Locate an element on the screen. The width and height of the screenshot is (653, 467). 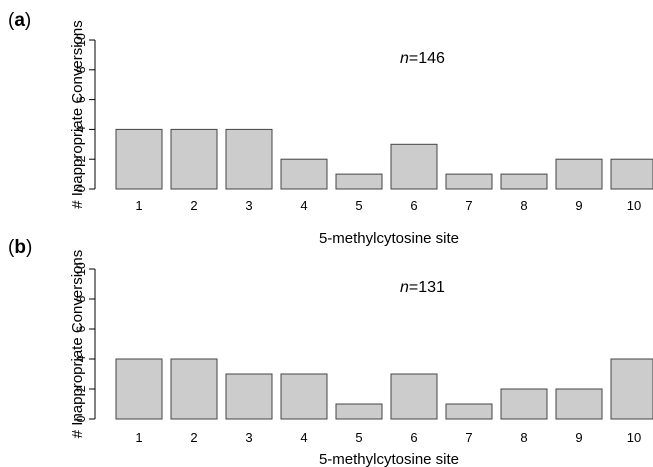
panel-label: (b) is located at coordinates (20, 247).